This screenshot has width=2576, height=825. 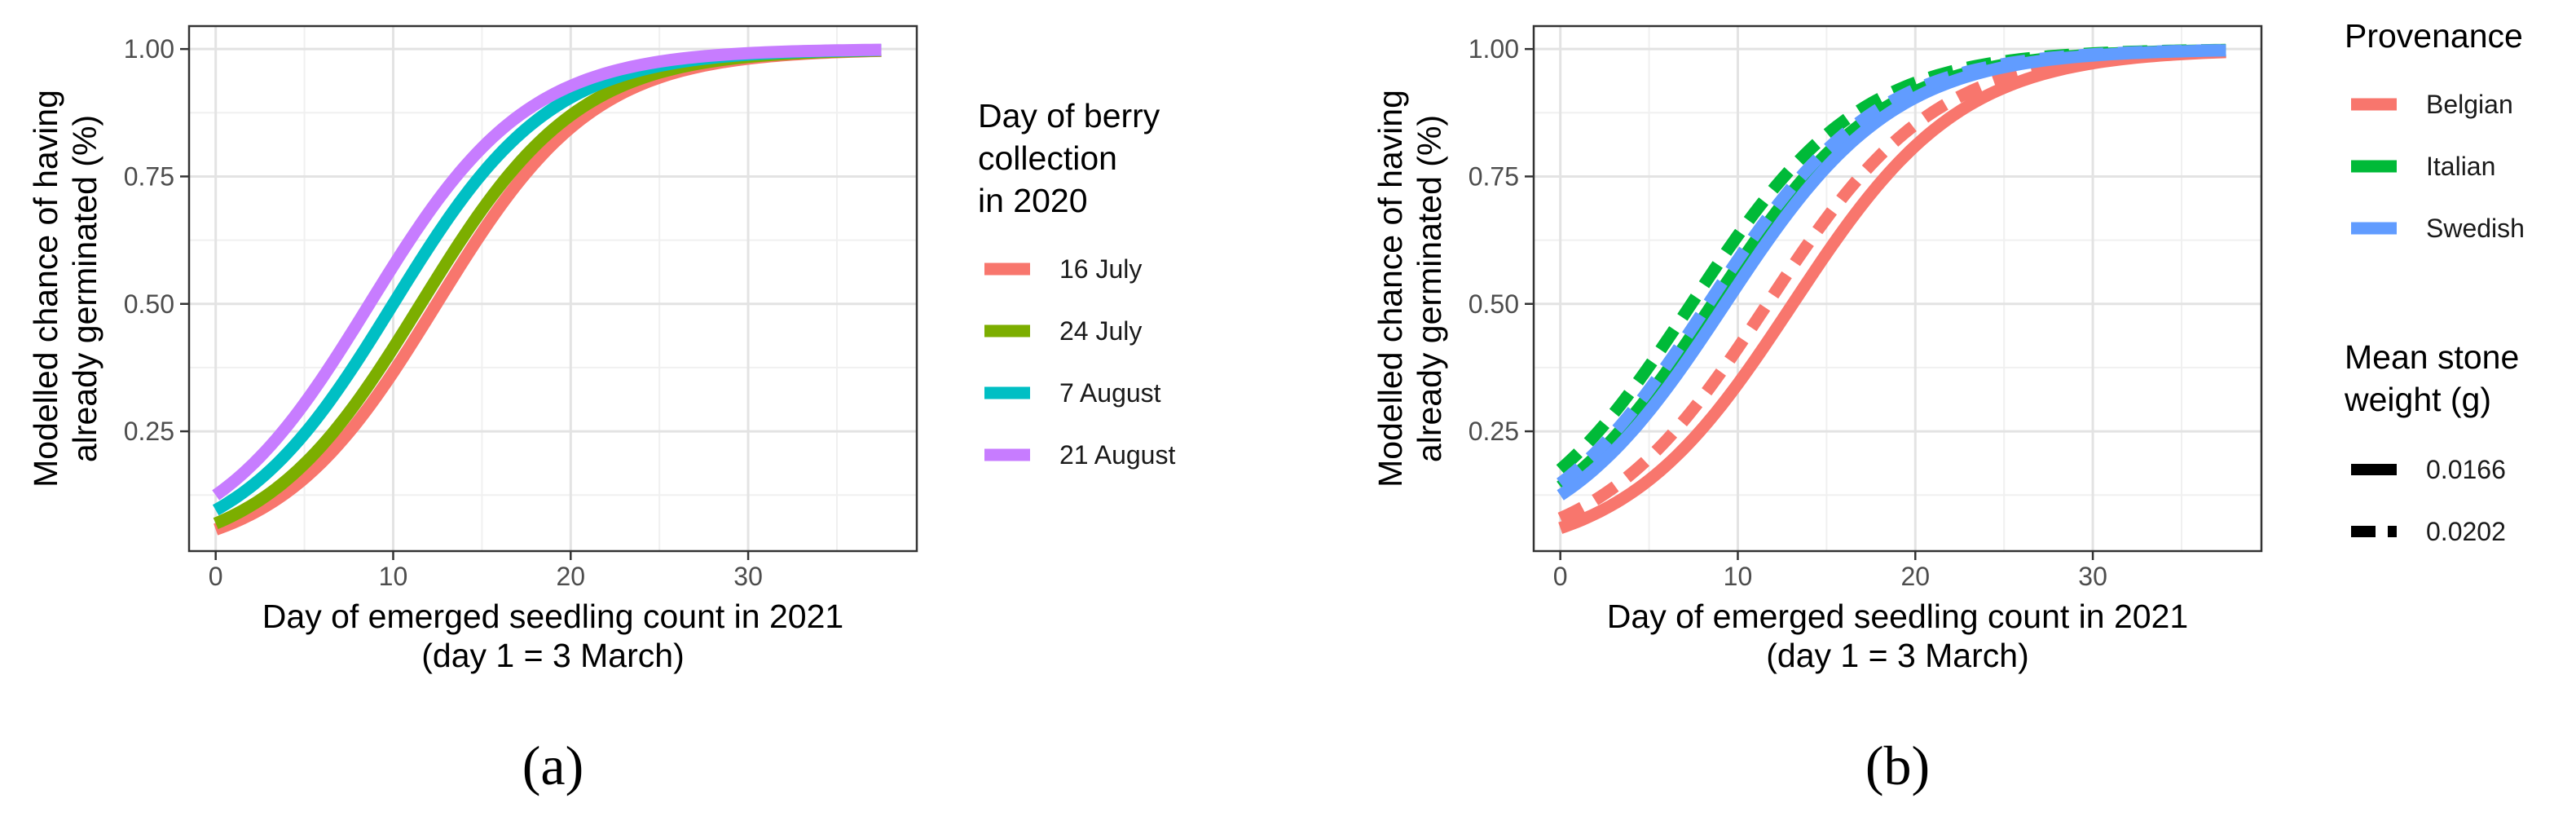 What do you see at coordinates (1739, 576) in the screenshot?
I see `chart2-x-tick-label: 10` at bounding box center [1739, 576].